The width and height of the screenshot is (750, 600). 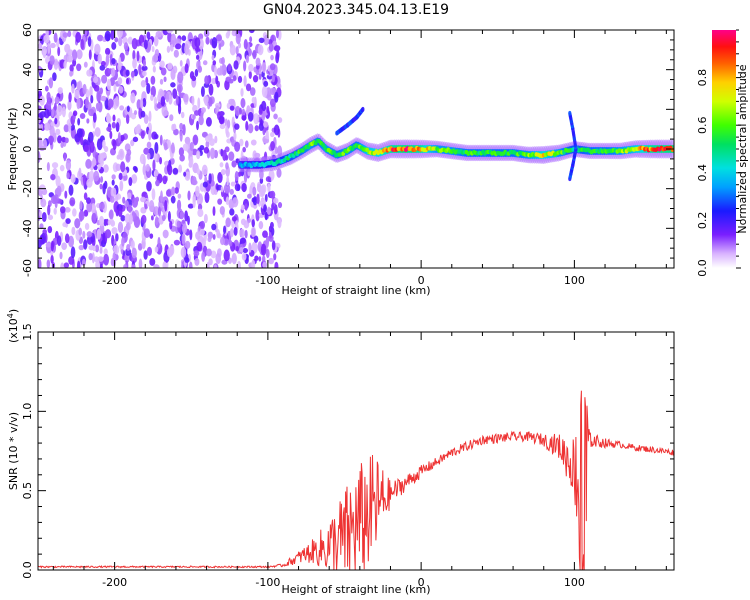 I want to click on x-tick-label: 100, so click(x=574, y=280).